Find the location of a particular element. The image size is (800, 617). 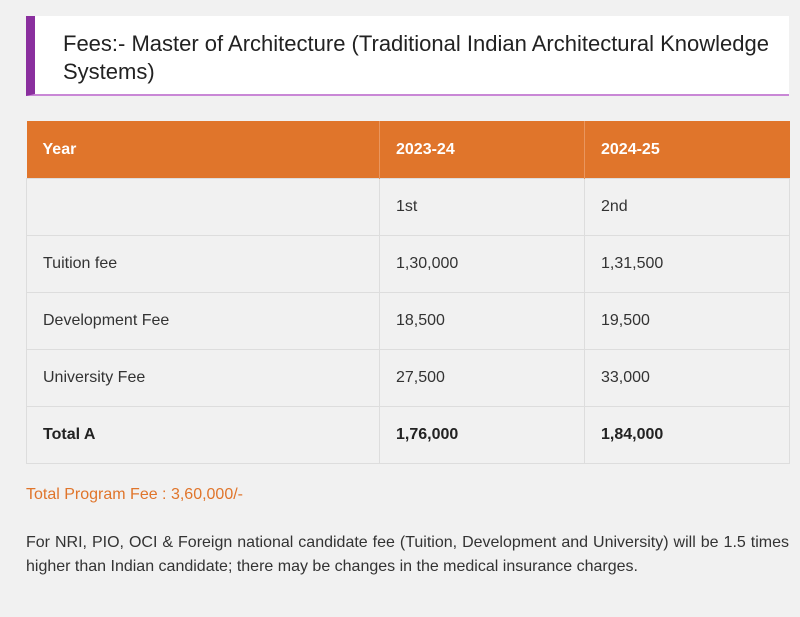

table-row: University Fee 27,500 33,000 is located at coordinates (408, 378).